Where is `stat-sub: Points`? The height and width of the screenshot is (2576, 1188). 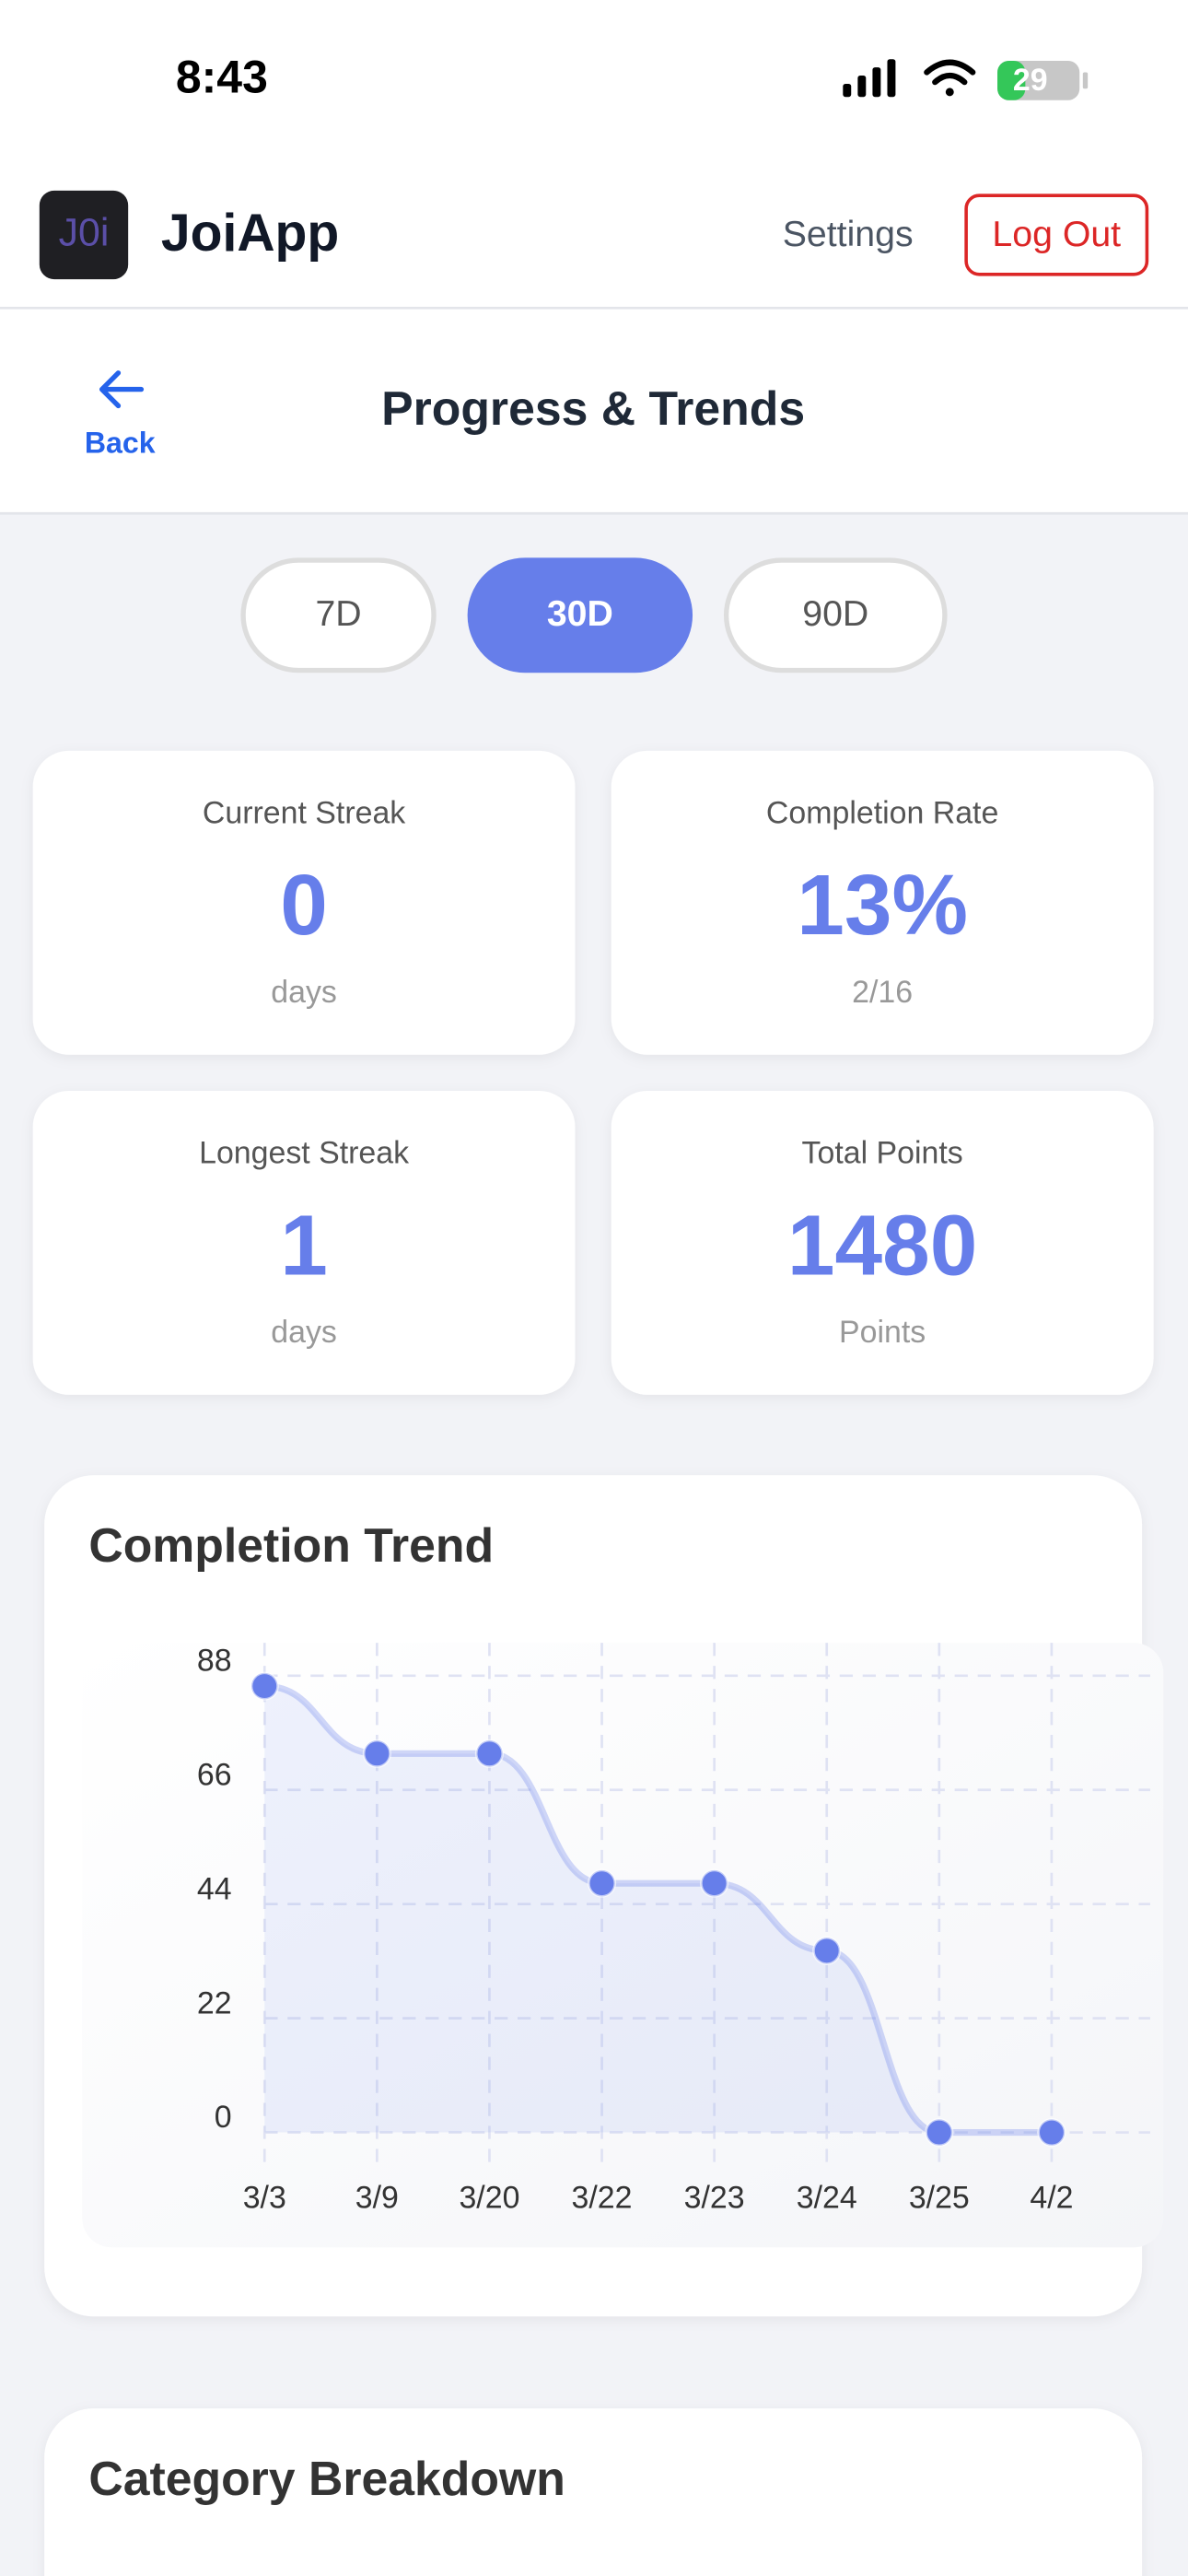 stat-sub: Points is located at coordinates (882, 1332).